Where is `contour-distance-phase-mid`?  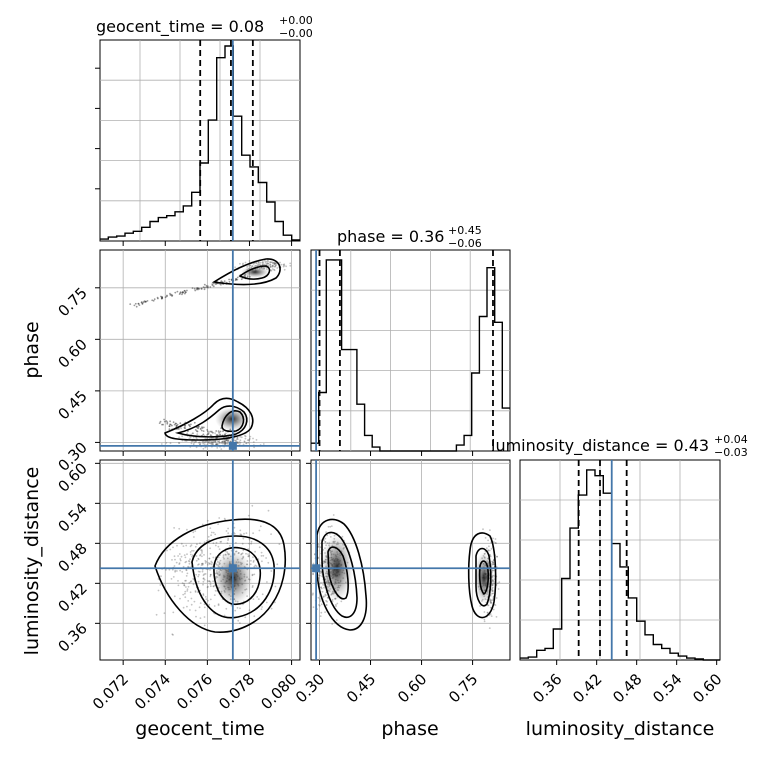
contour-distance-phase-mid is located at coordinates (339, 574).